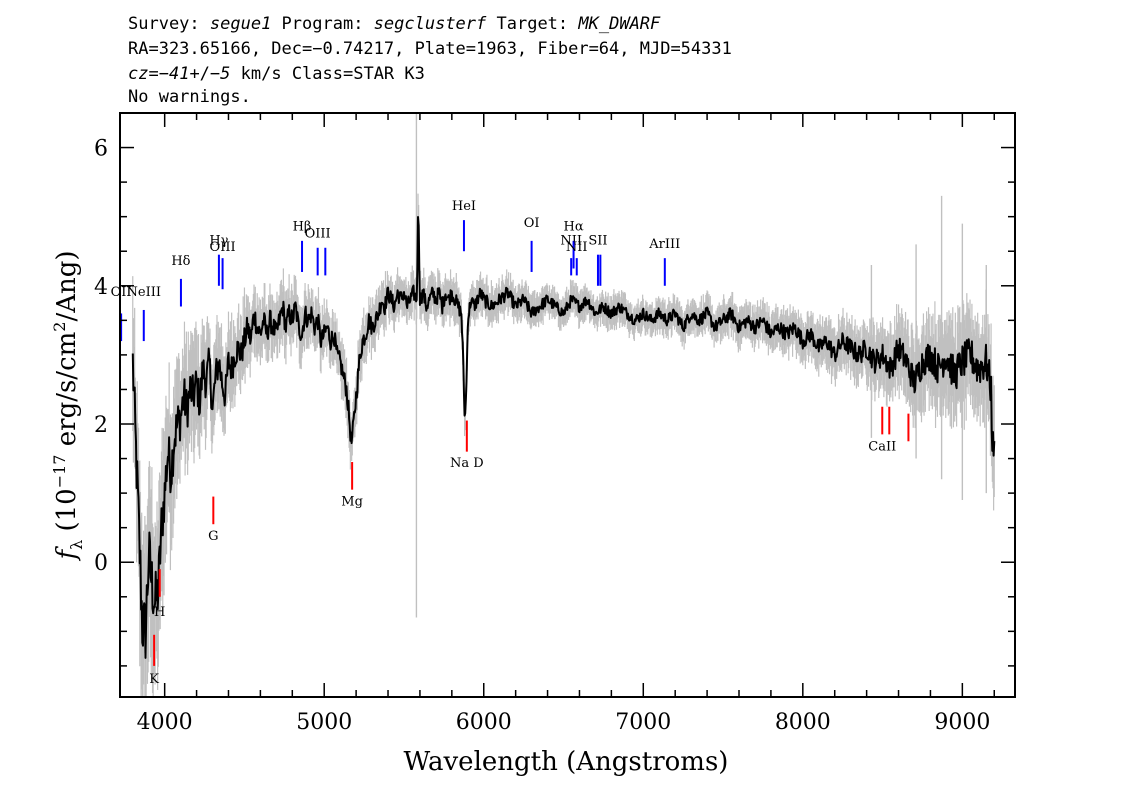 Image resolution: width=1134 pixels, height=810 pixels. Describe the element at coordinates (101, 287) in the screenshot. I see `y-tick-label: 4` at that location.